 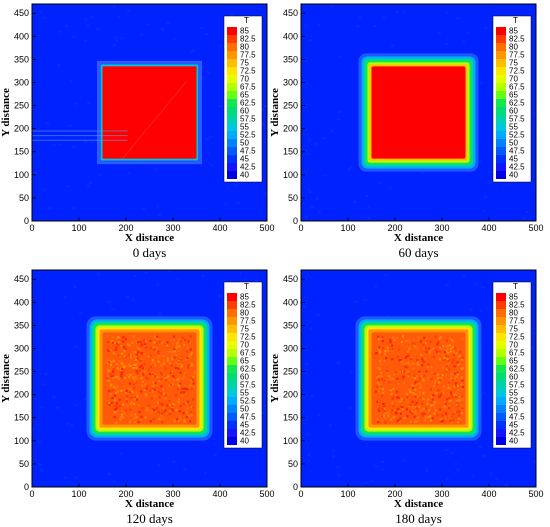 I want to click on y-axis-label: Y distance, so click(x=275, y=378).